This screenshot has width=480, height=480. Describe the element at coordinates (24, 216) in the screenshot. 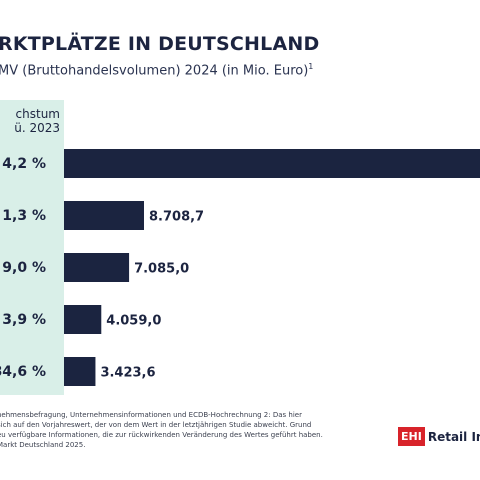

I see `growth-label: 1,3 %` at that location.